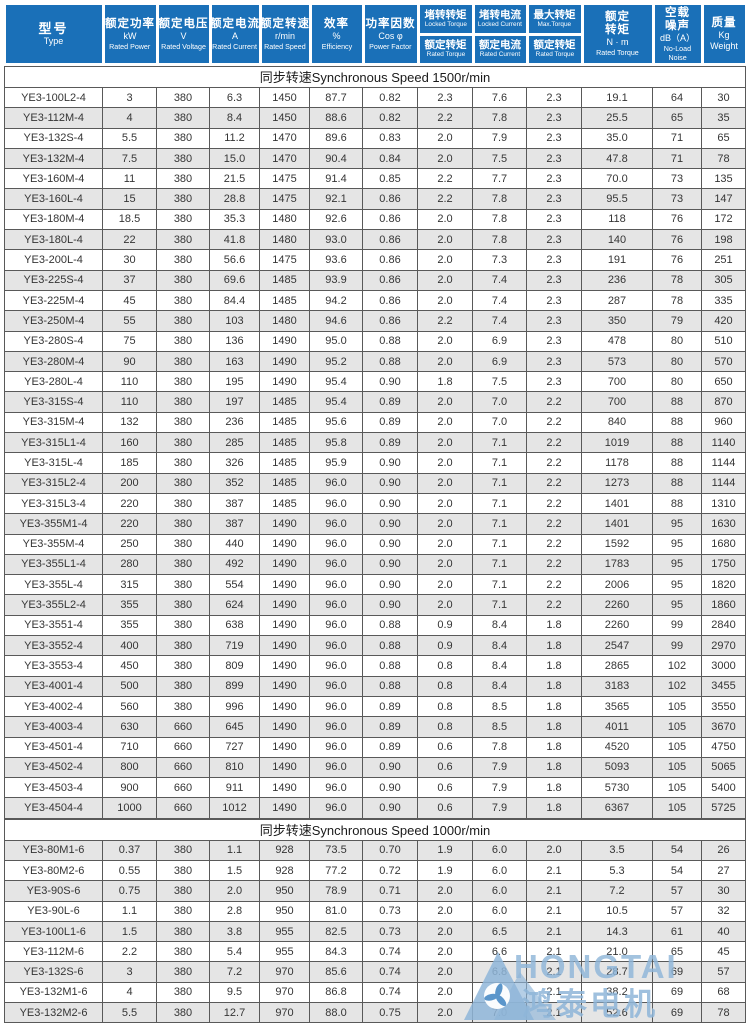 This screenshot has height=1028, width=750. What do you see at coordinates (53, 280) in the screenshot?
I see `type-cell: YE3-225S-4` at bounding box center [53, 280].